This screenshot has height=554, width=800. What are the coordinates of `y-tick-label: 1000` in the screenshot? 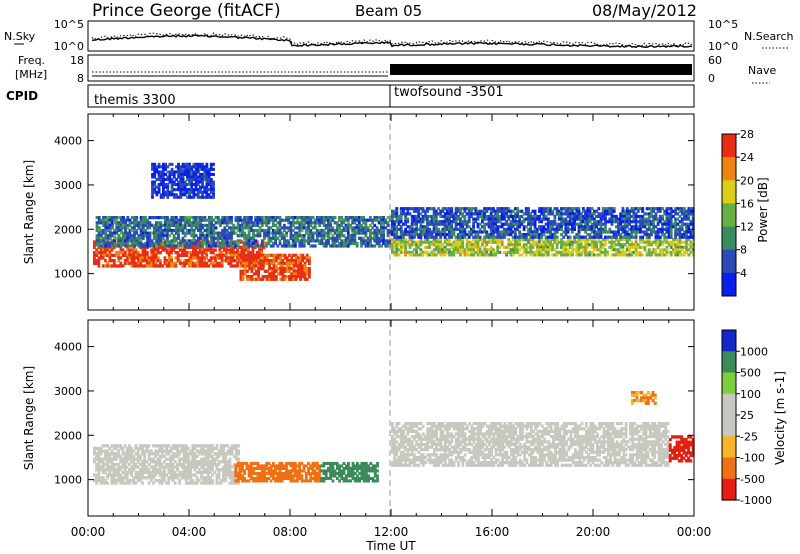 It's located at (68, 274).